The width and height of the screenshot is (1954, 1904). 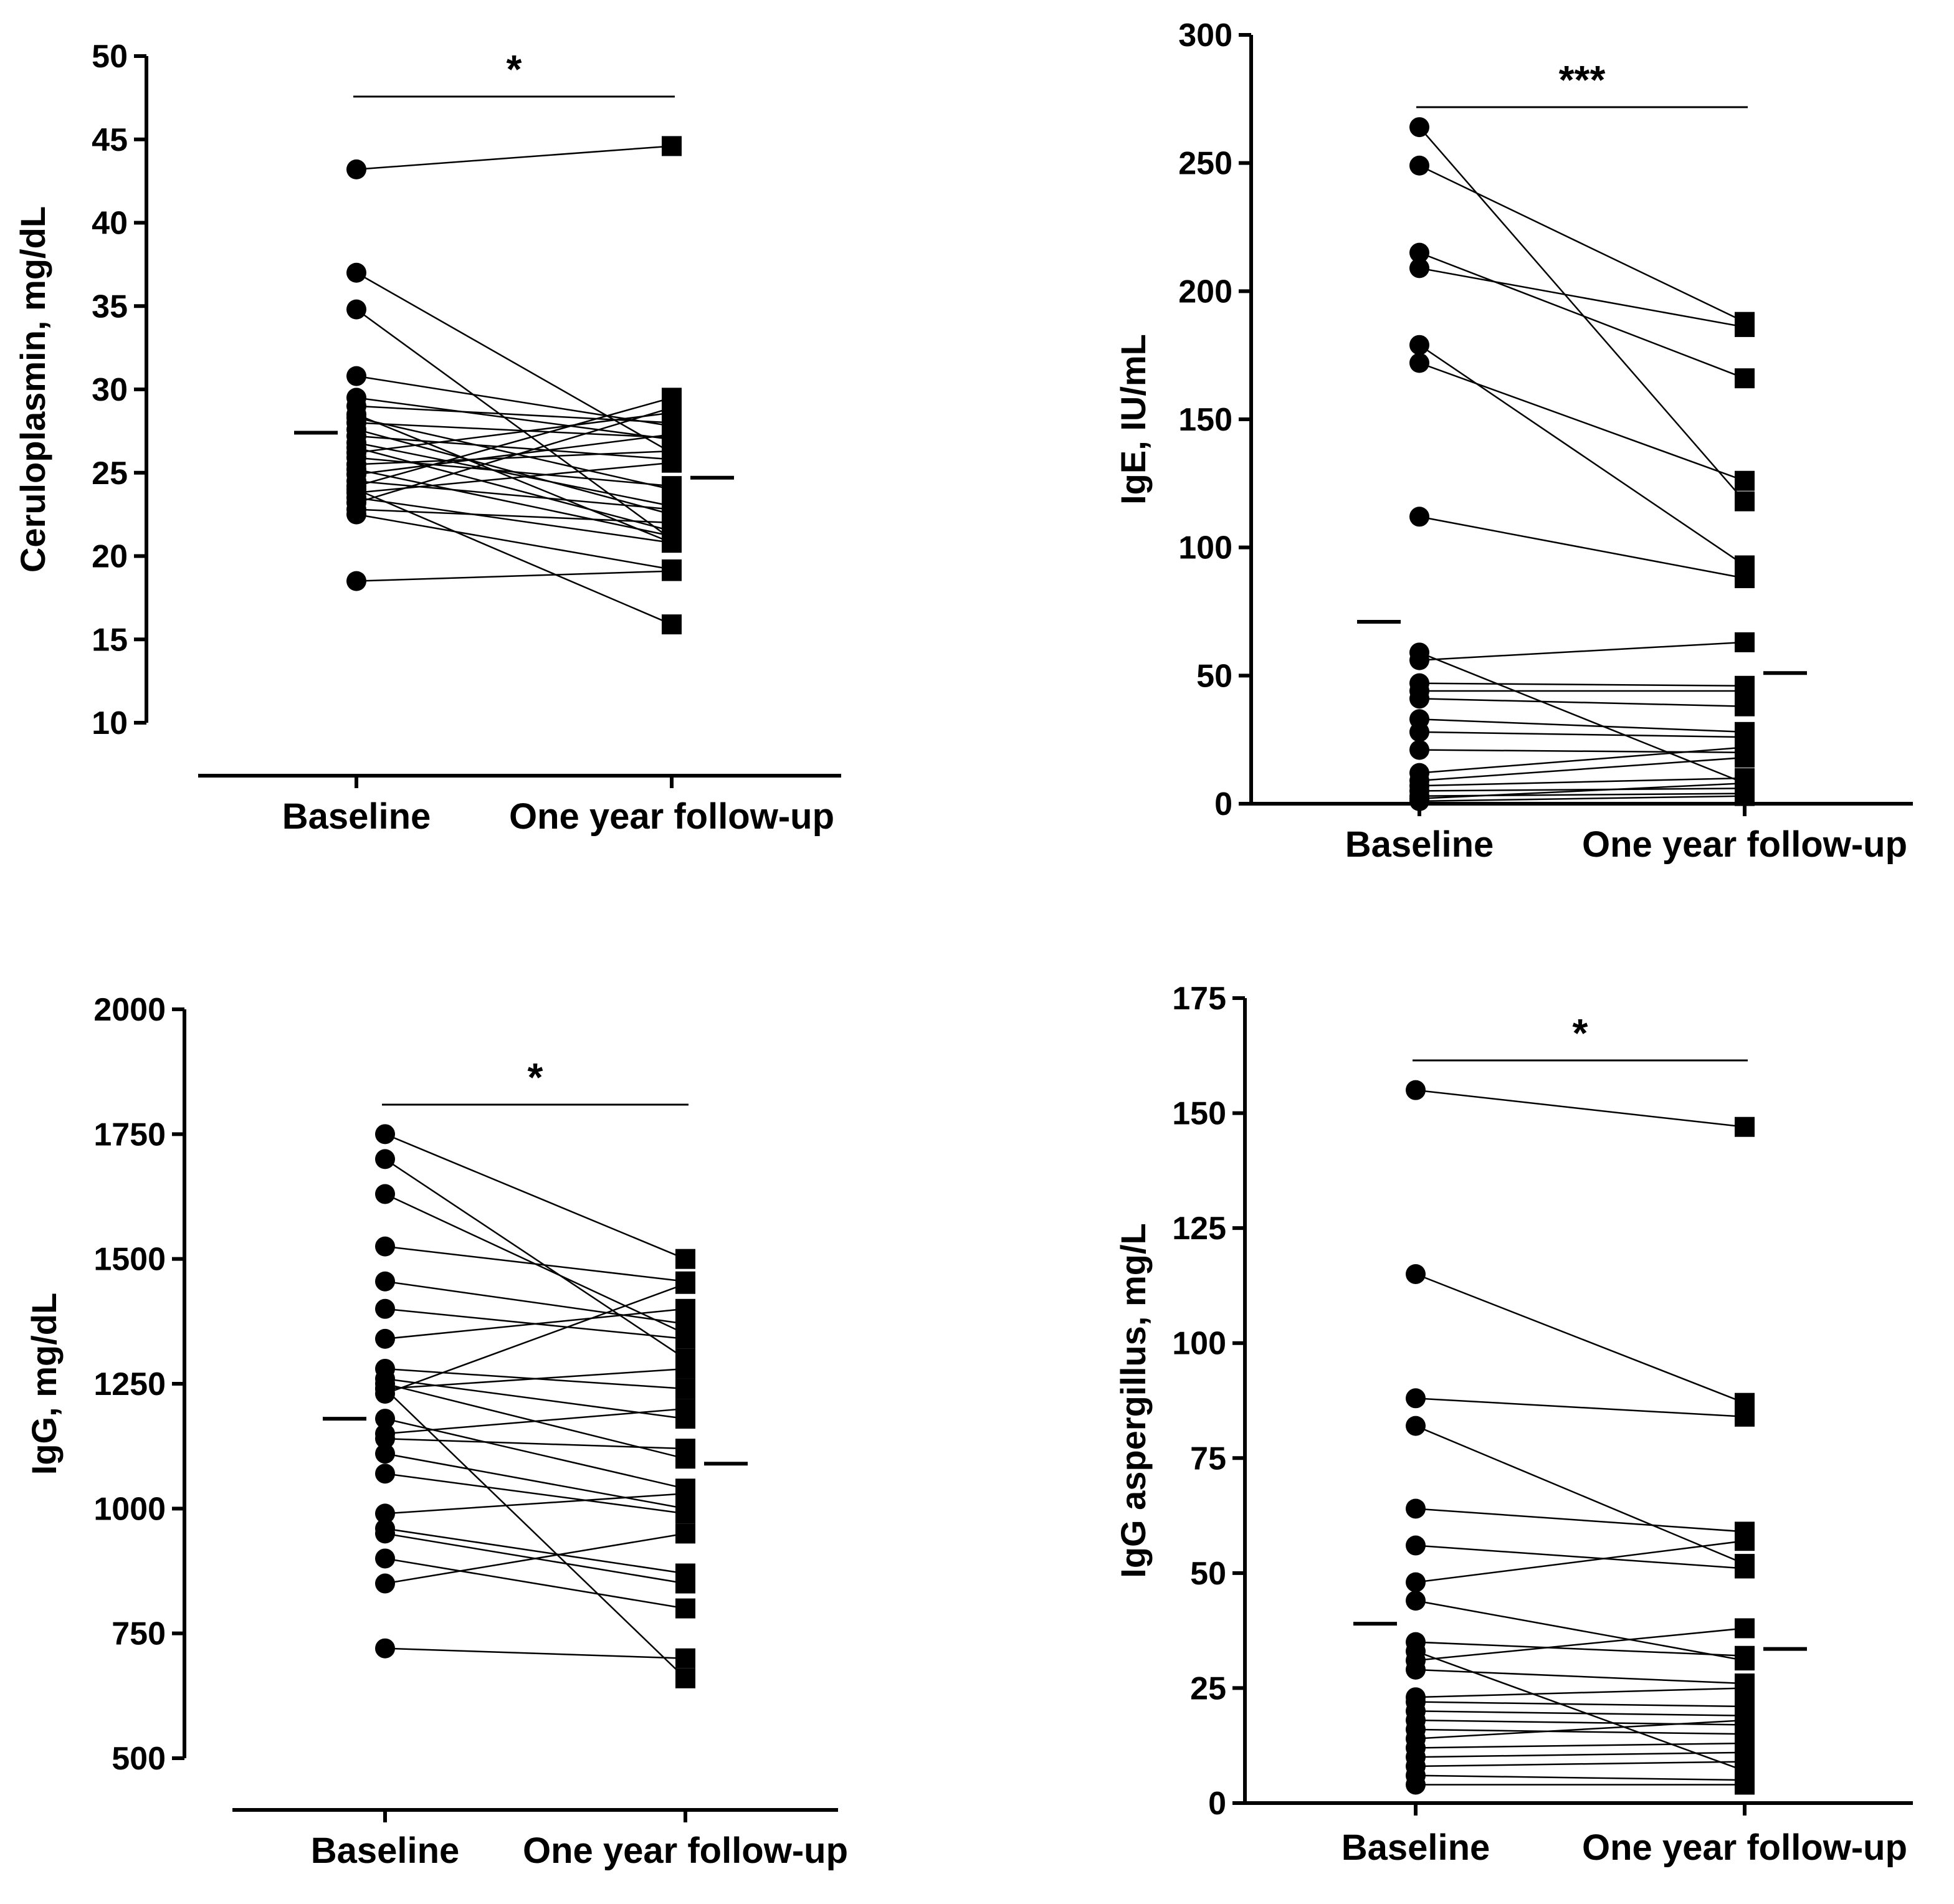 What do you see at coordinates (129, 1010) in the screenshot?
I see `y-tick-label: 2000` at bounding box center [129, 1010].